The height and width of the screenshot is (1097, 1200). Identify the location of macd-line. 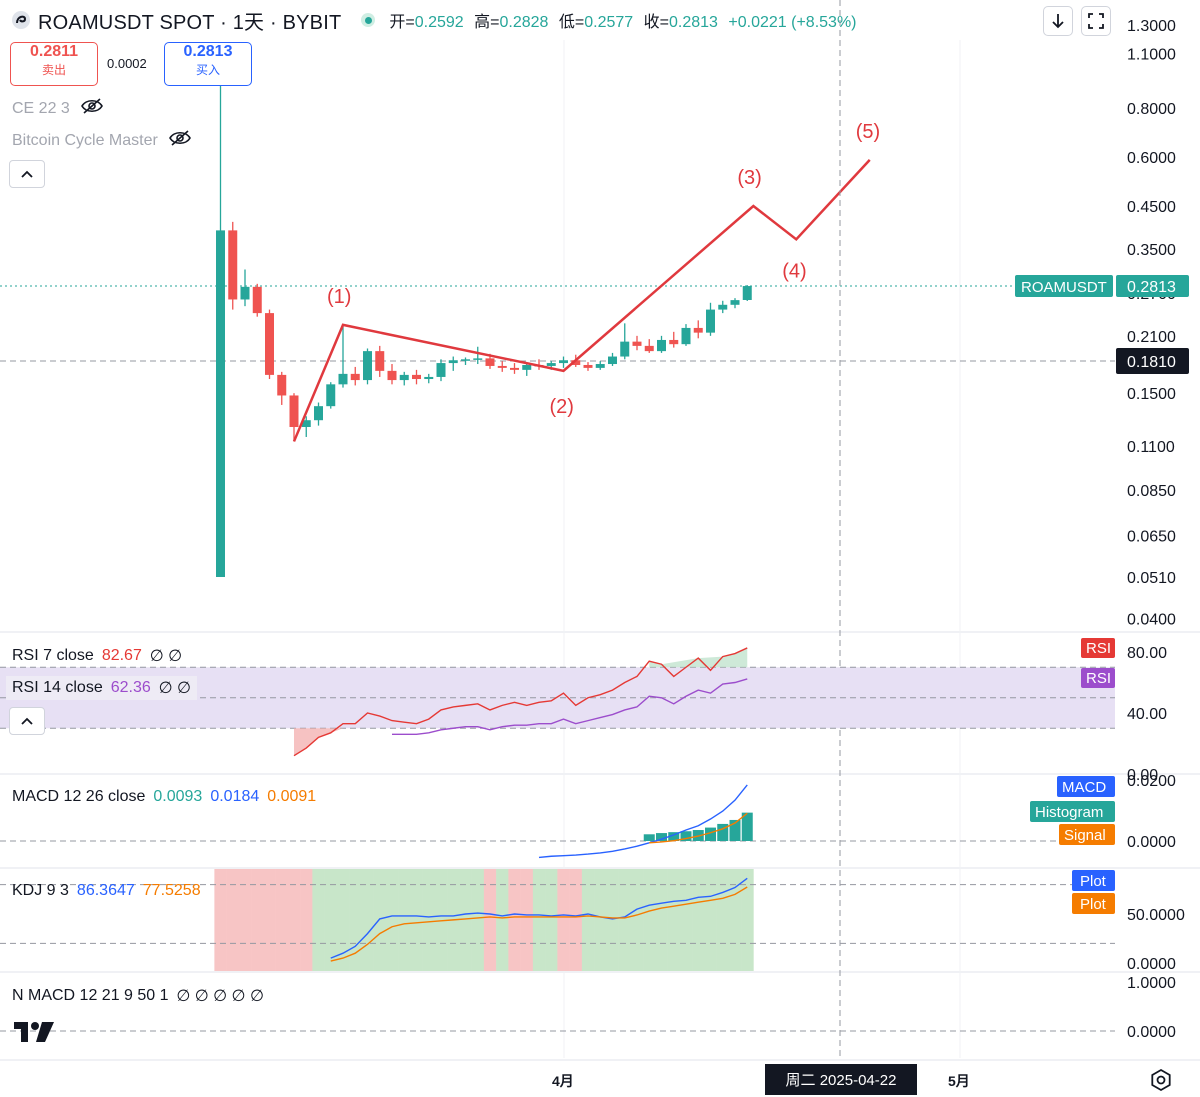
(643, 821).